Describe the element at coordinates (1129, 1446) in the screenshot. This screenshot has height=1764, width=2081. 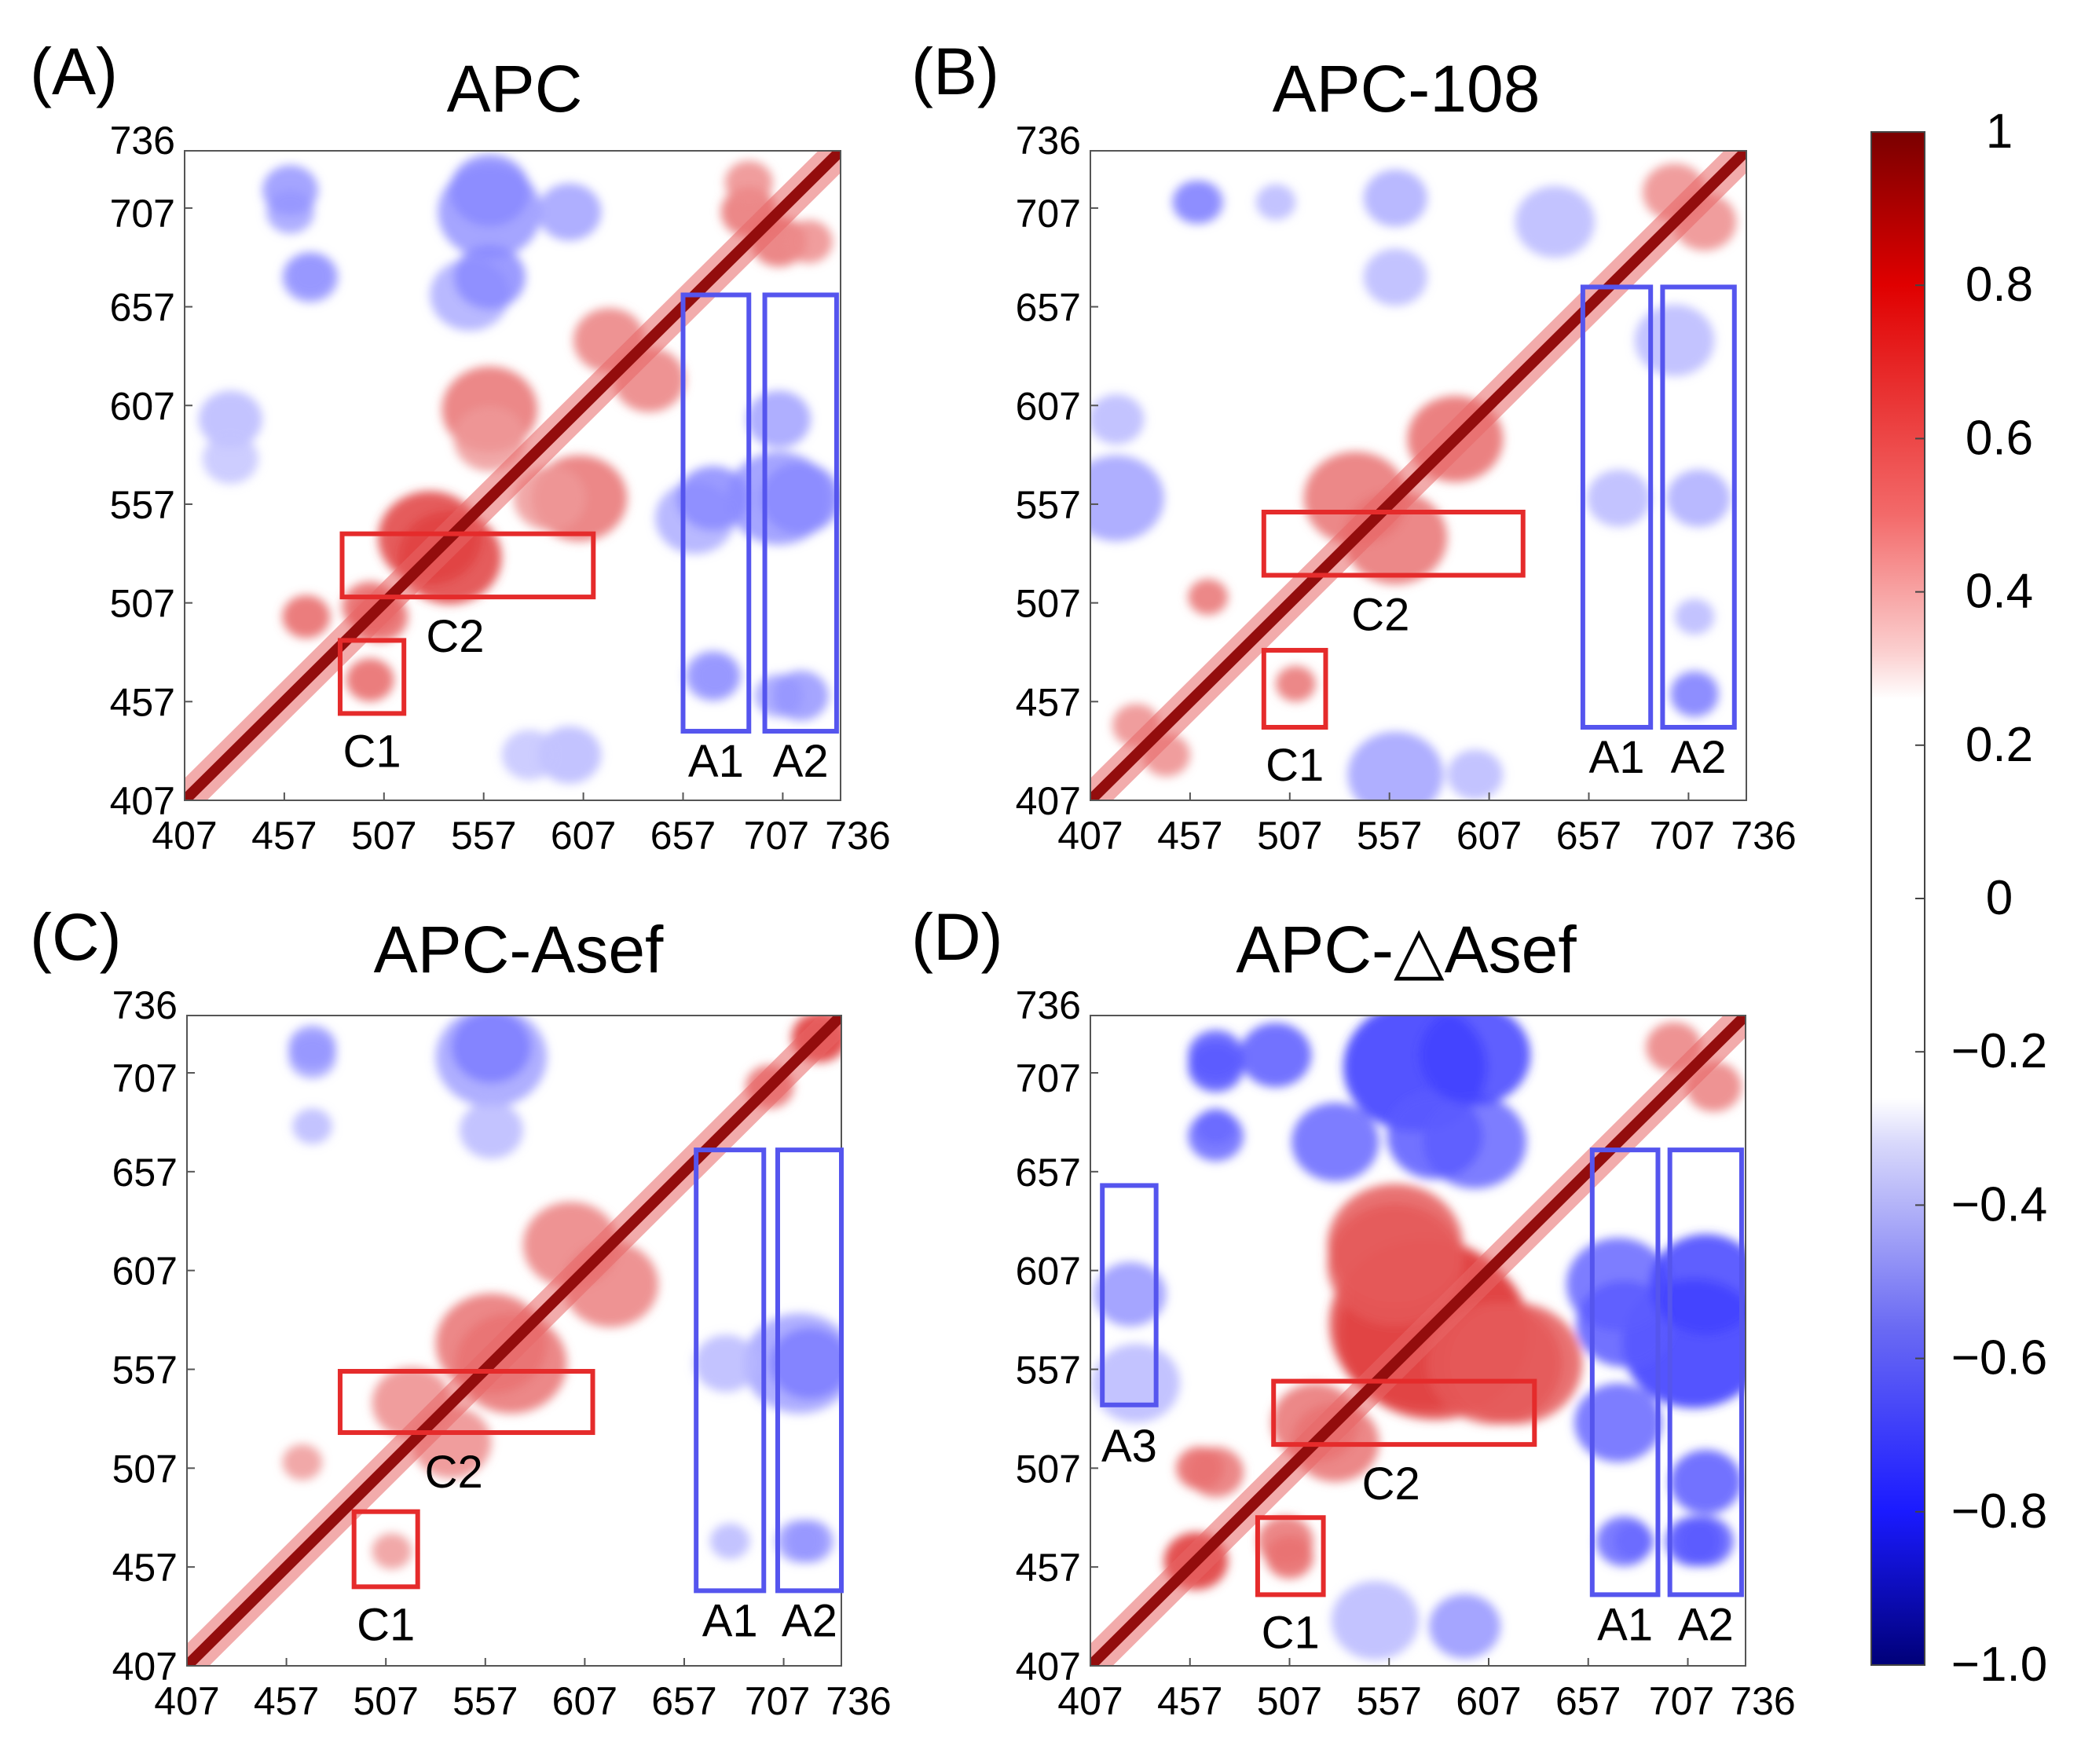
I see `region-label-a3: A3` at that location.